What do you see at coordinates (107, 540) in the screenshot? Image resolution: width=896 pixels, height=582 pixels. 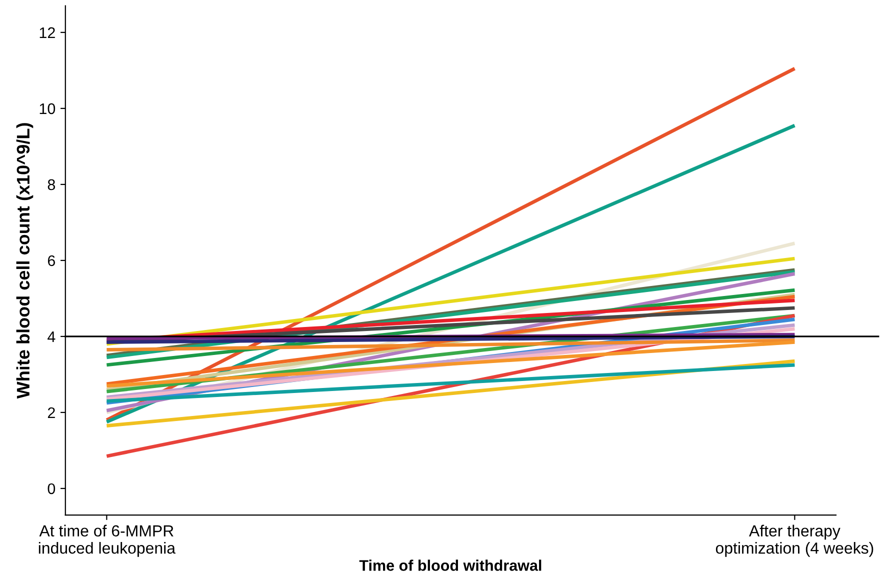 I see `x-tick-label: At time of 6-MMPR induced leukopenia` at bounding box center [107, 540].